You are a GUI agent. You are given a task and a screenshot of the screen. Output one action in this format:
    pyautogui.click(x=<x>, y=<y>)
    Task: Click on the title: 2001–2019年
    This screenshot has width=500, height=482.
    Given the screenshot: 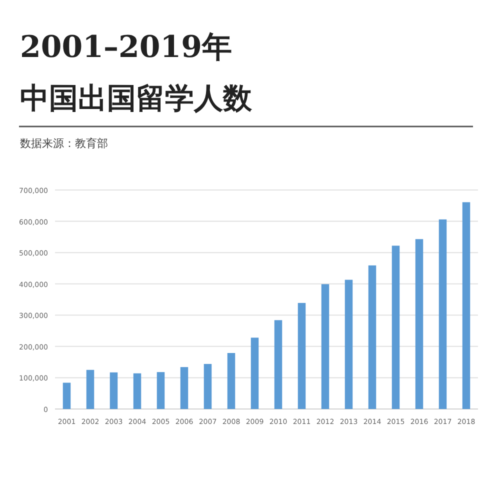 What is the action you would take?
    pyautogui.click(x=126, y=47)
    